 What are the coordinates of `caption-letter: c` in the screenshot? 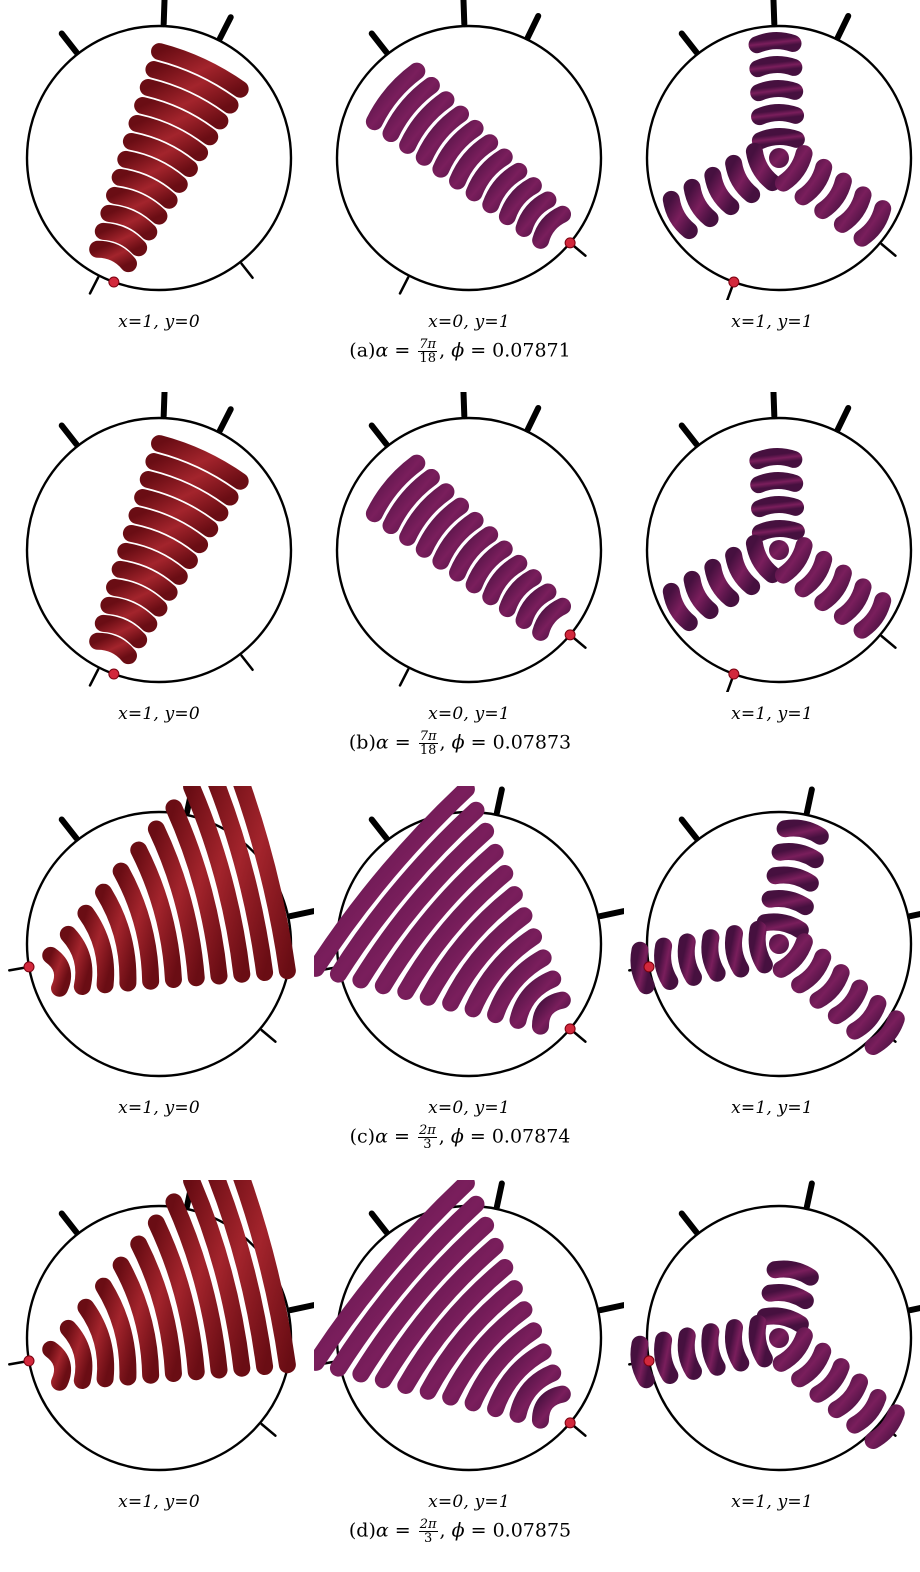 It's located at (362, 1136).